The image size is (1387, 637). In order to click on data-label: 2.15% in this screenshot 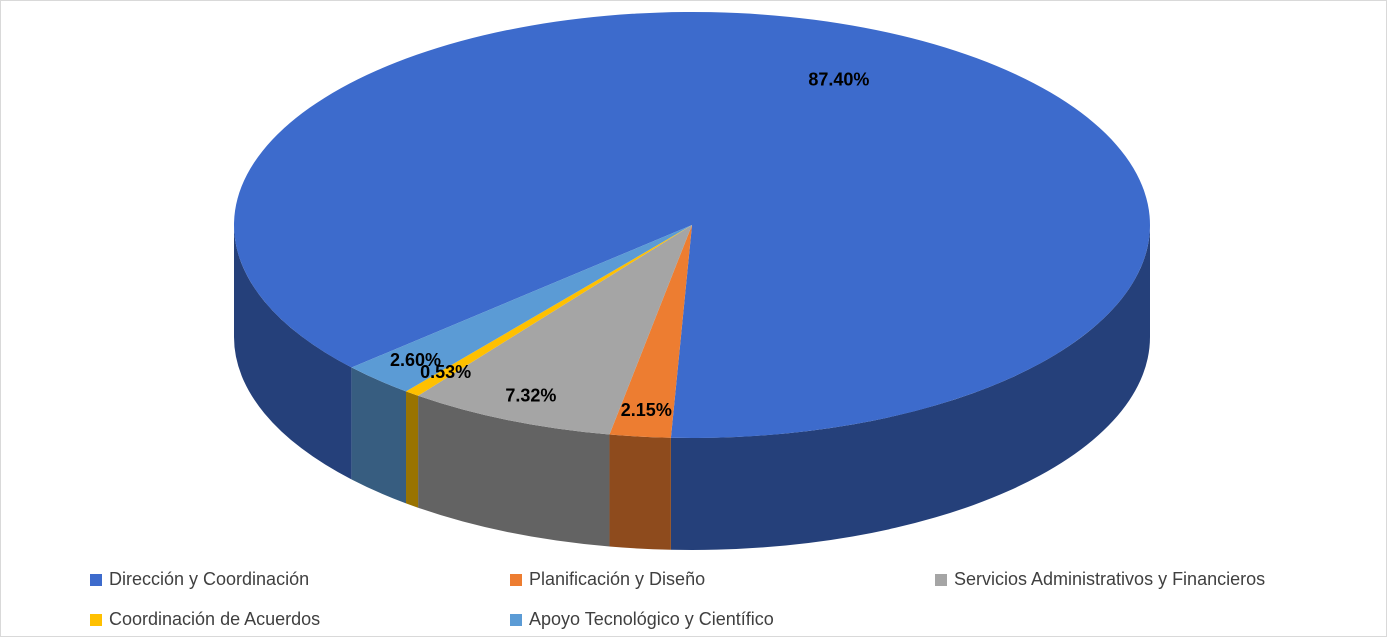, I will do `click(646, 410)`.